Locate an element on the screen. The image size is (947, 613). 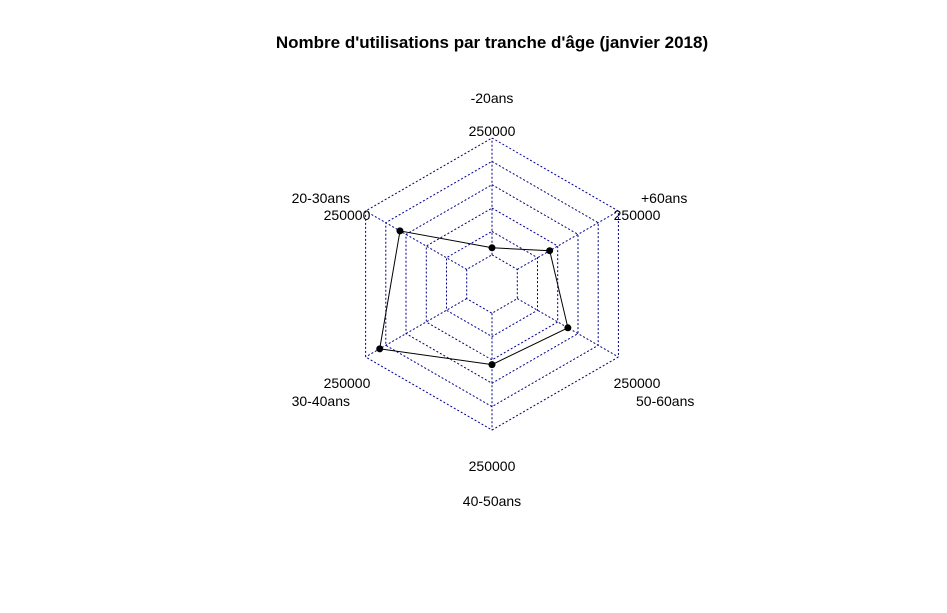
data-point-30-40ans is located at coordinates (380, 349).